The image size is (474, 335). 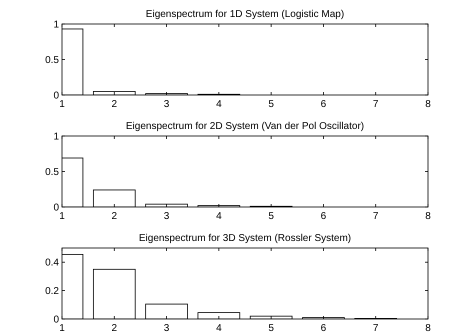 I want to click on y-tick-label: 0.4, so click(x=52, y=263).